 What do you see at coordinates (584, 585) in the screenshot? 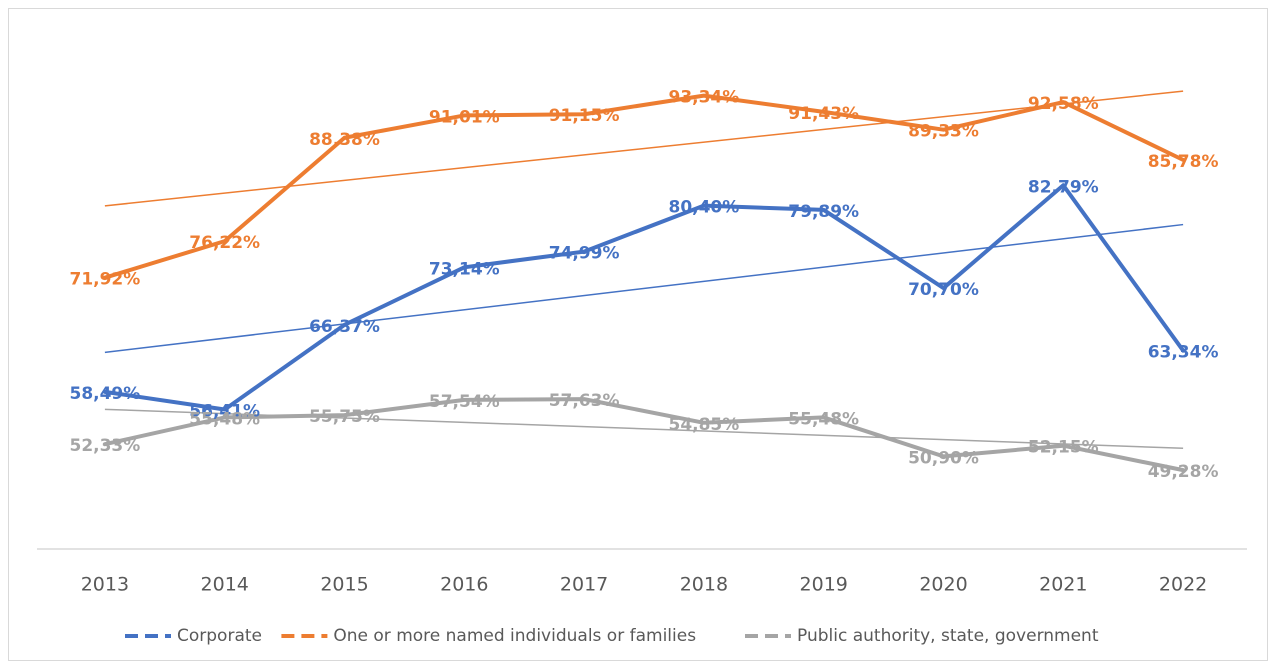
I see `x-tick-label: 2017` at bounding box center [584, 585].